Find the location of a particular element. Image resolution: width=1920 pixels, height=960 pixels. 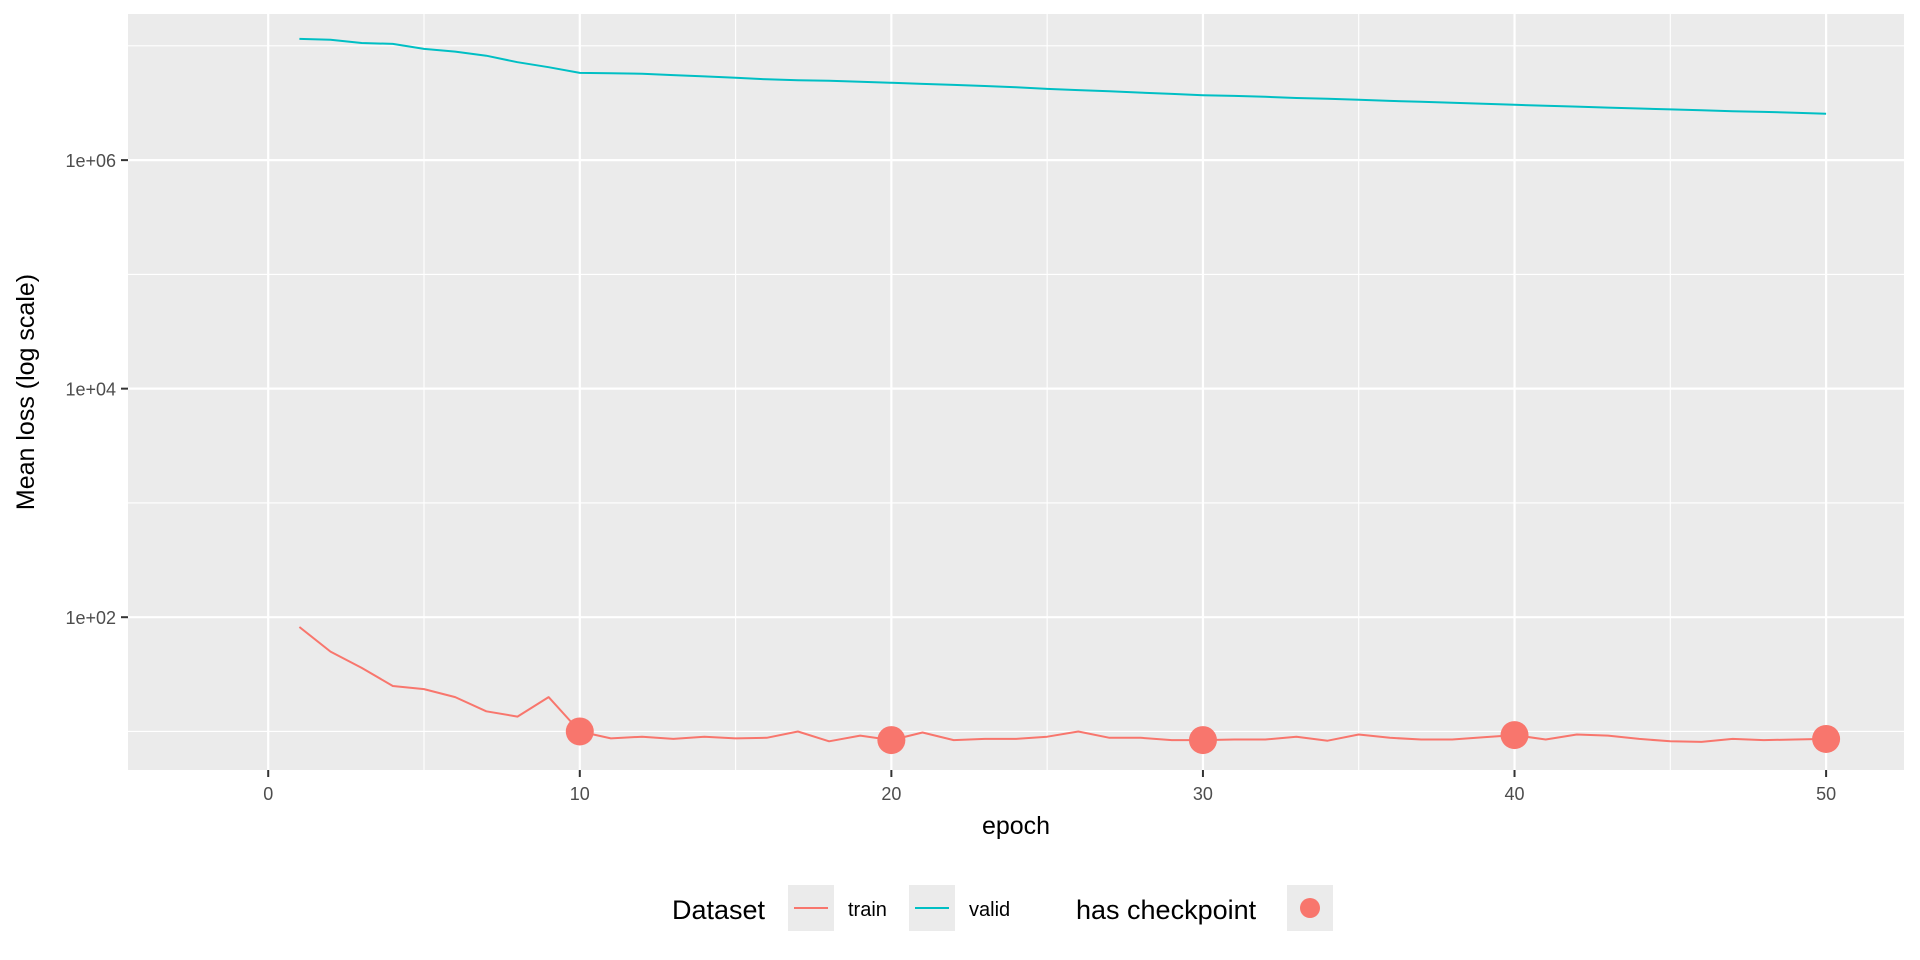

y-tick-label: 1e+04 is located at coordinates (90, 390).